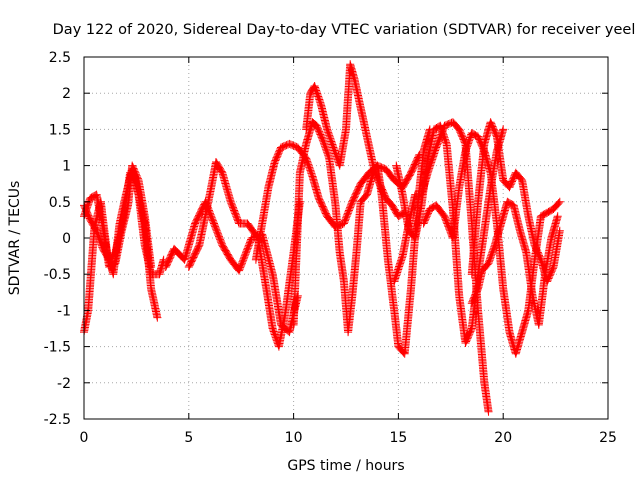  I want to click on x-tick-label: 25, so click(608, 438).